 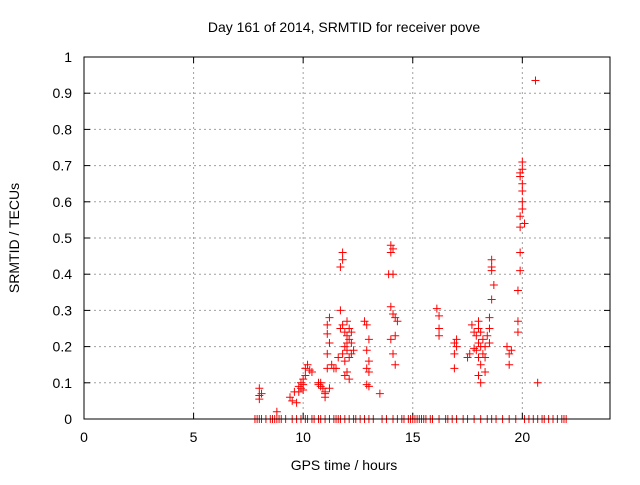 What do you see at coordinates (14, 238) in the screenshot?
I see `y-axis-label: SRMTID / TECUs` at bounding box center [14, 238].